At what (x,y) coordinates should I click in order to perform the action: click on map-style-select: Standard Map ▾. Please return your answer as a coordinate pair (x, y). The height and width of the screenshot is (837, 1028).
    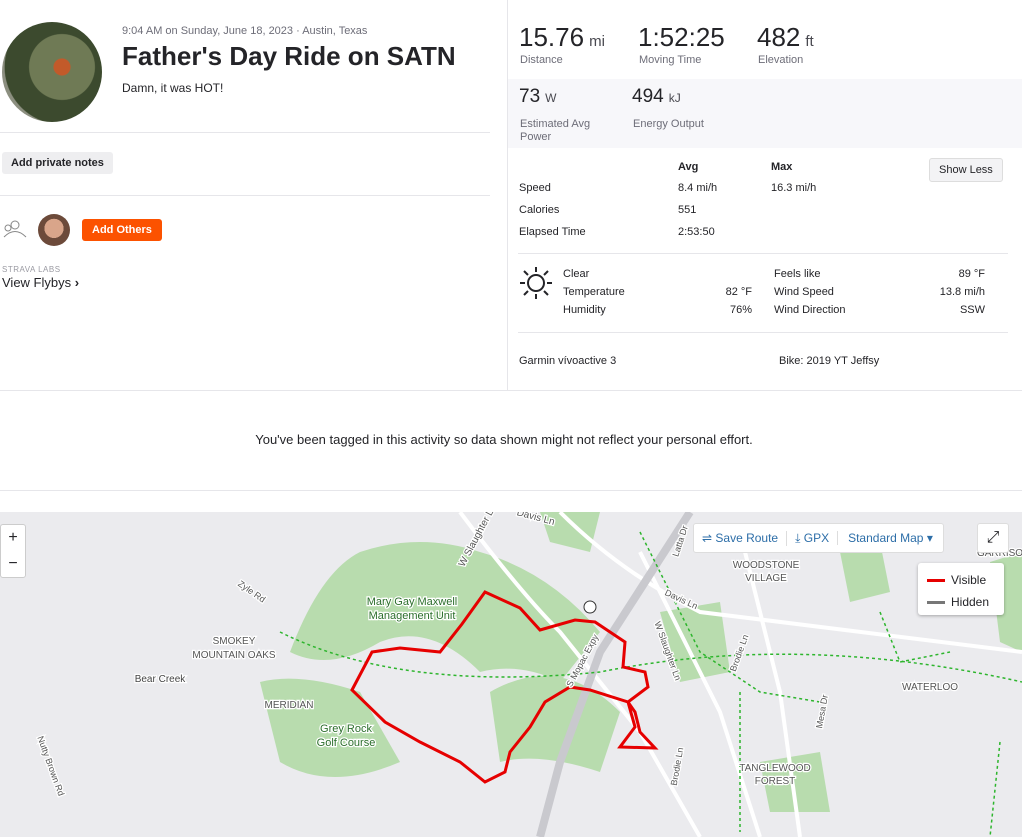
    Looking at the image, I should click on (890, 538).